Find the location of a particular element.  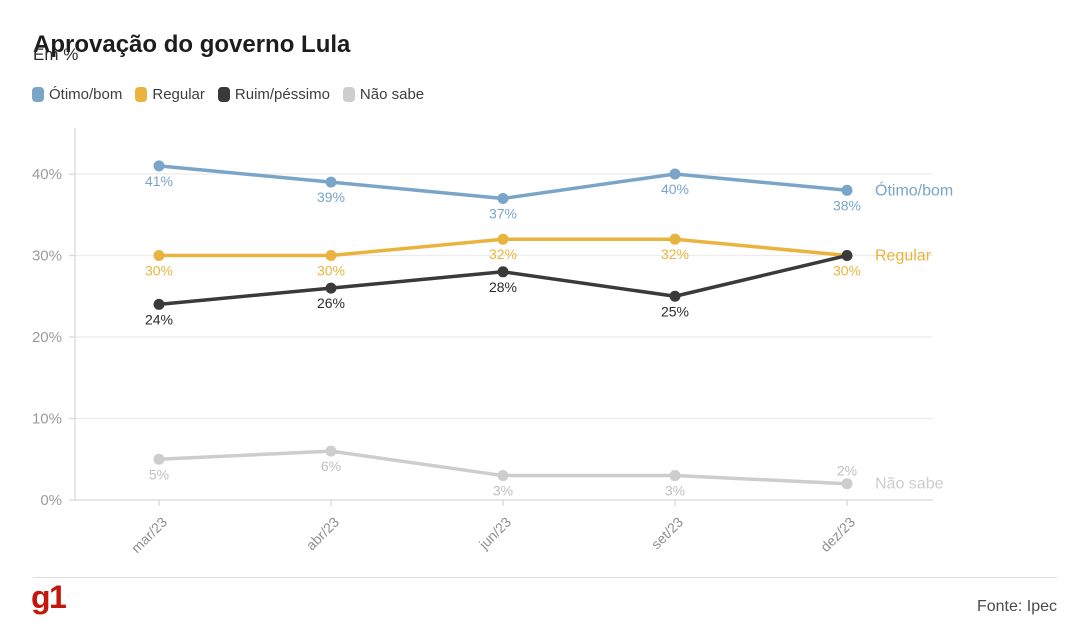

chart-title: Aprovação do governo Lula is located at coordinates (192, 45).